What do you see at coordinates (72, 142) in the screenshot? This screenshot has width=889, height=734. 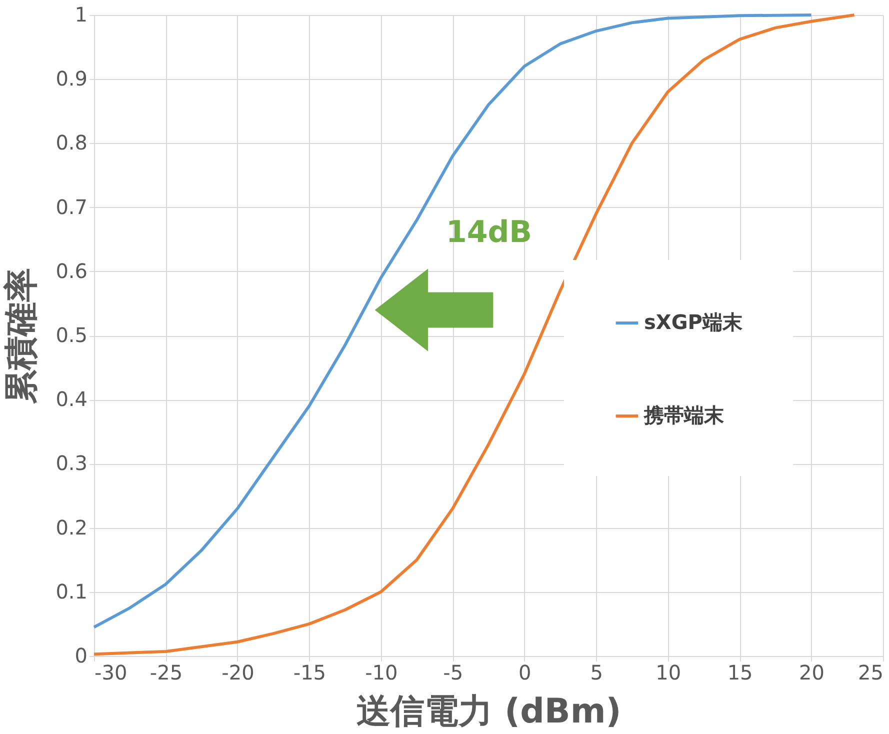 I see `y-tick-label: 0.8` at bounding box center [72, 142].